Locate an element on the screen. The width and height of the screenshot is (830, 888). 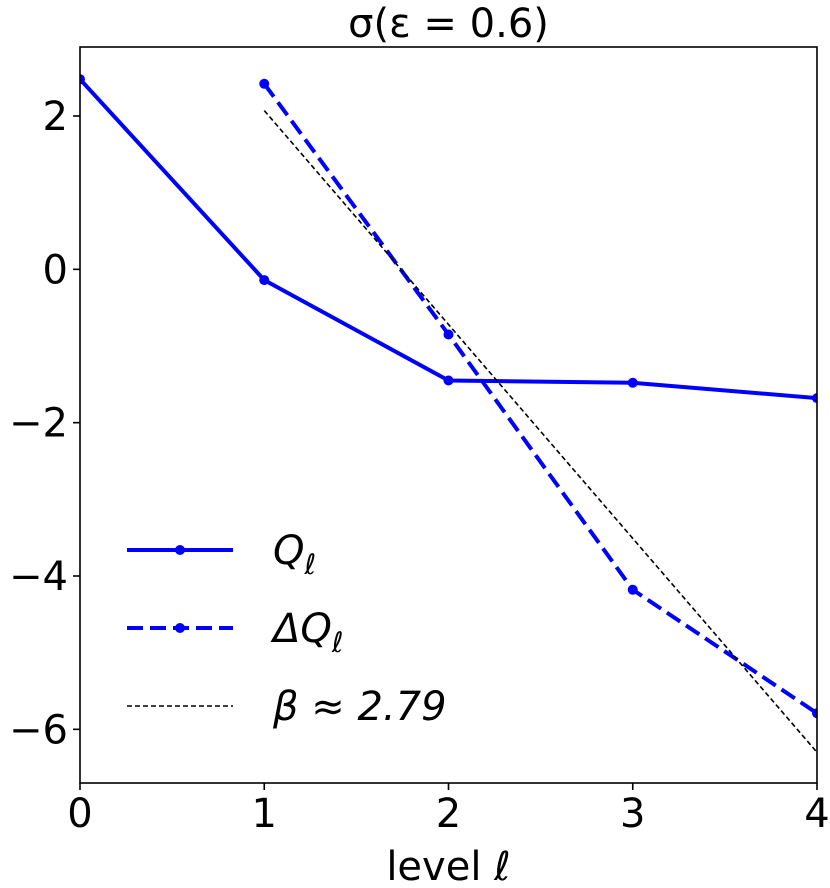
legend-label-2: ΔQℓ is located at coordinates (306, 632).